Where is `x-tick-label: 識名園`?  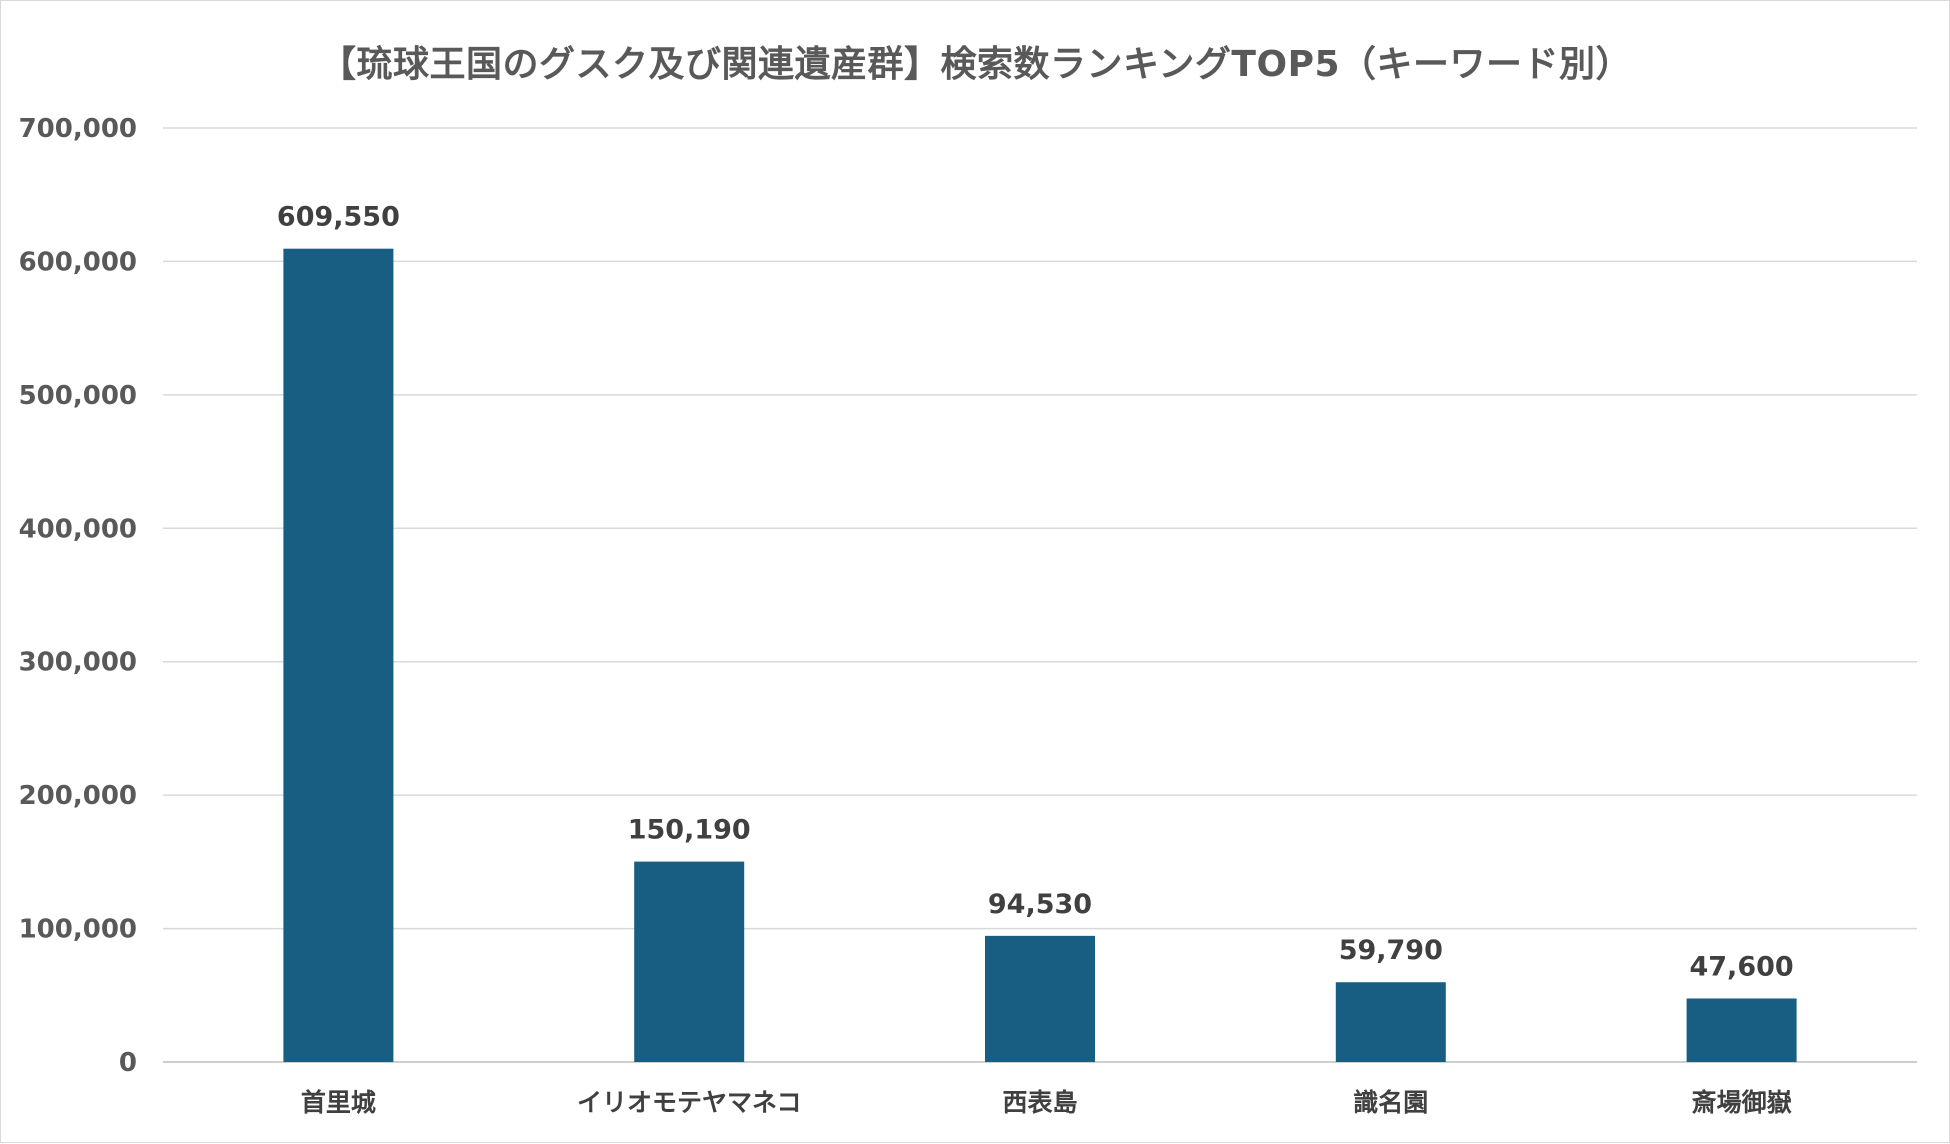
x-tick-label: 識名園 is located at coordinates (1390, 1102).